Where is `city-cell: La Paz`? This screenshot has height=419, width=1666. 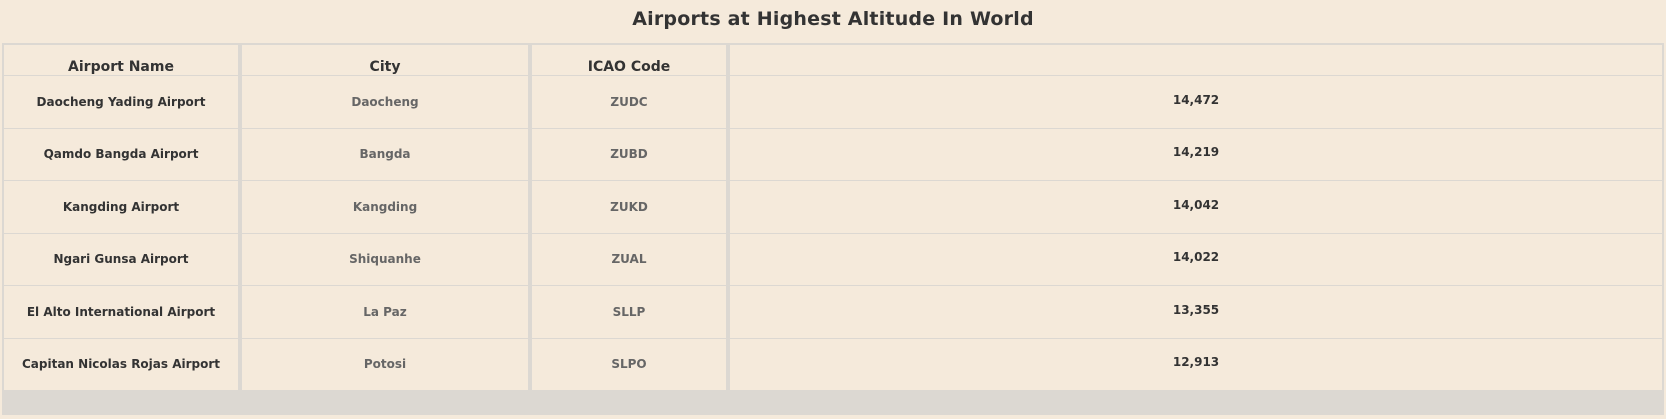
city-cell: La Paz is located at coordinates (385, 312).